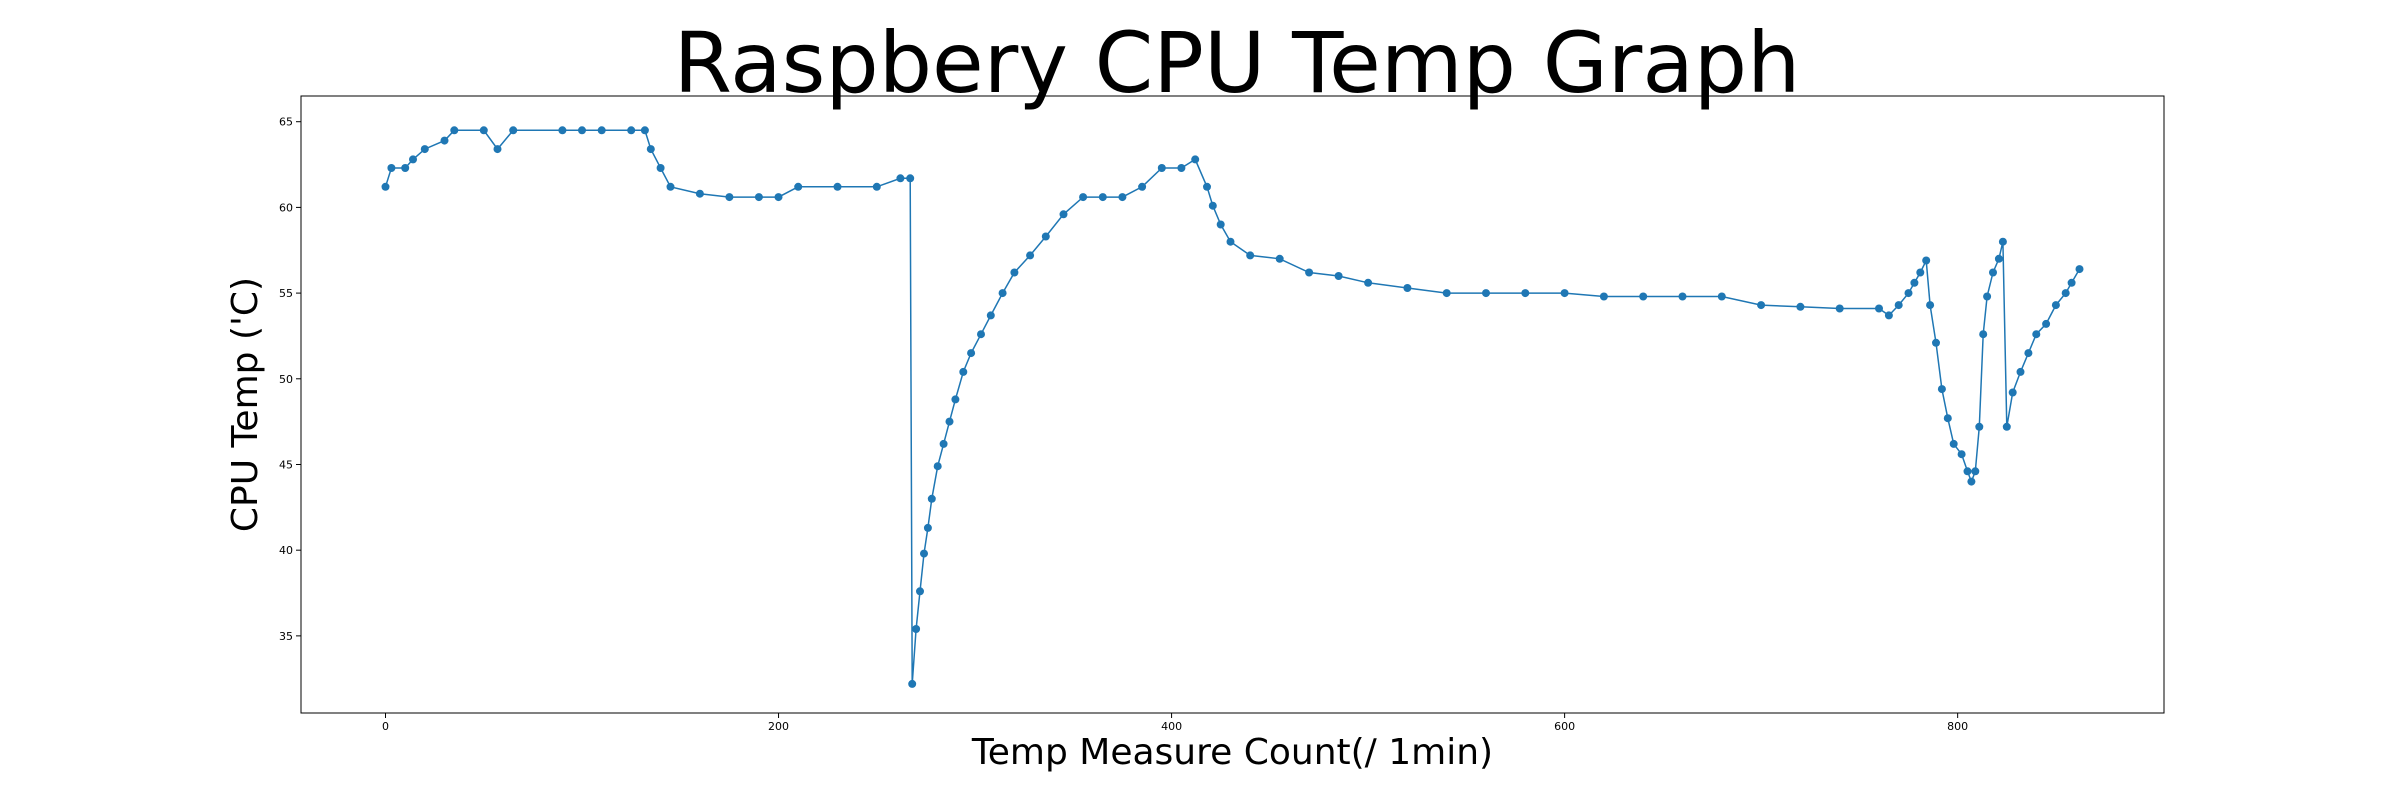 This screenshot has width=2400, height=800. I want to click on y-tick-label: 45, so click(286, 464).